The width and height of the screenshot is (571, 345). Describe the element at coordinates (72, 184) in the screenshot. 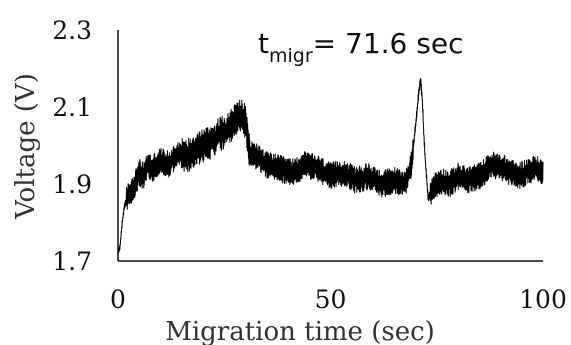

I see `y-tick-label: 1.9` at that location.